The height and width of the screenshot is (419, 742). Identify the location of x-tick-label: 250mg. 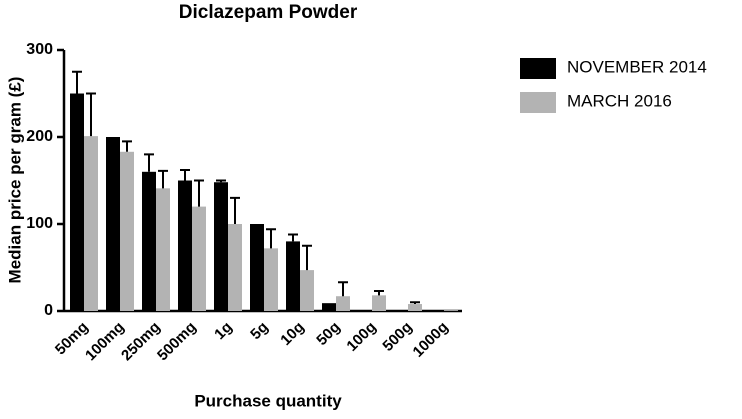
(141, 342).